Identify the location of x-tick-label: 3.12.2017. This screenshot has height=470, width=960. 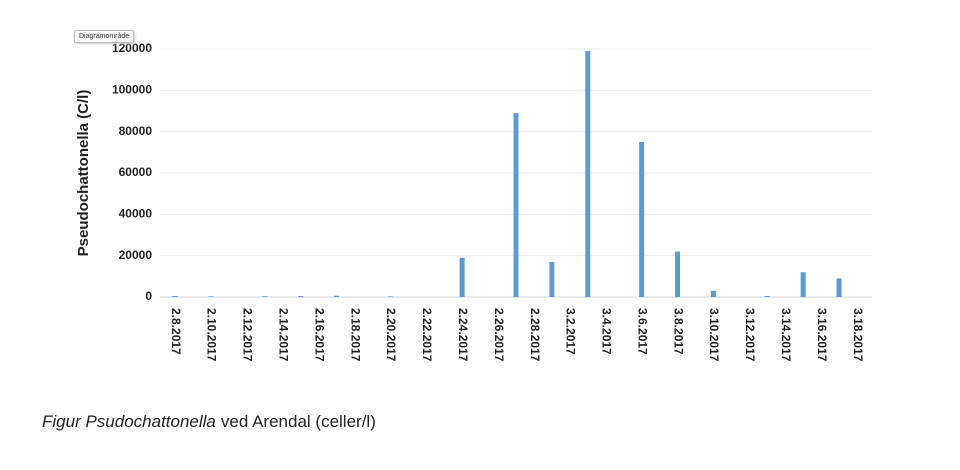
(750, 335).